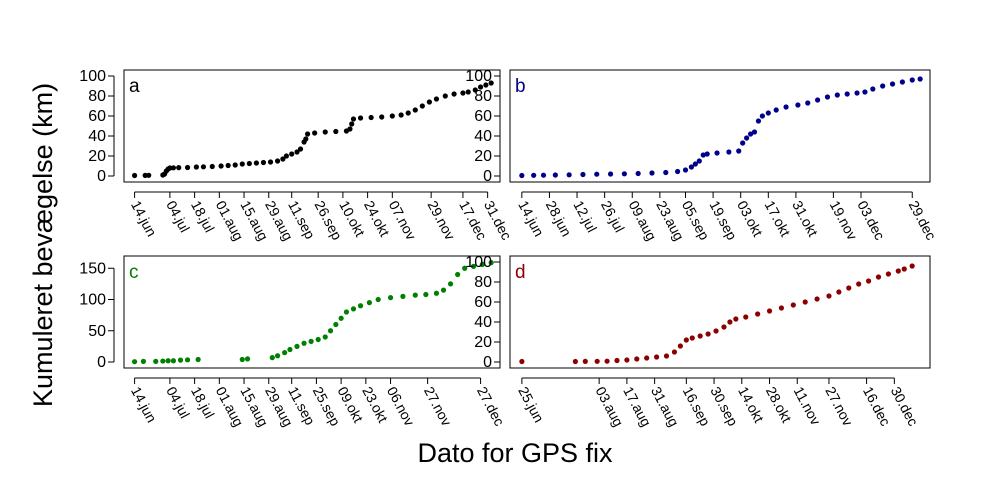  Describe the element at coordinates (805, 218) in the screenshot. I see `x-tick-label: 31.okt` at that location.